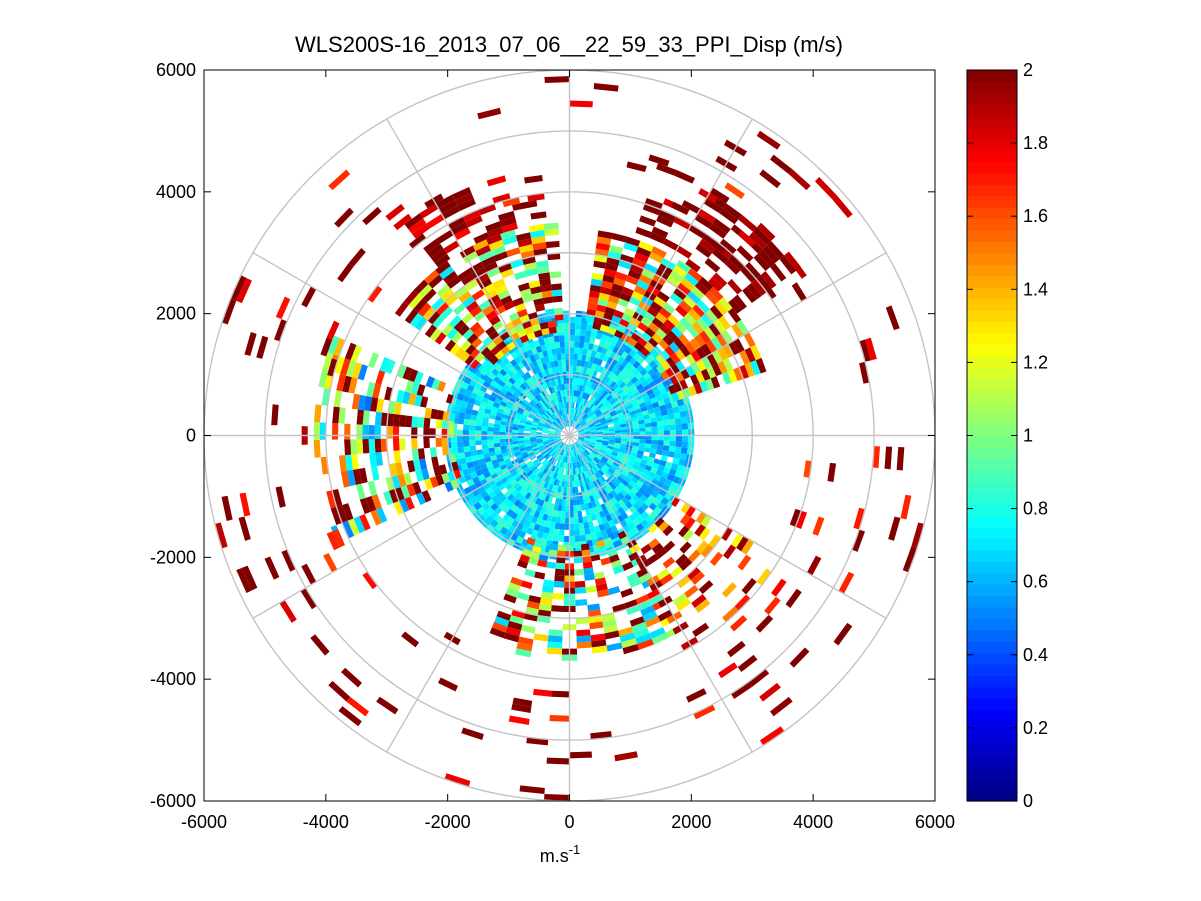 The width and height of the screenshot is (1201, 901). What do you see at coordinates (992, 452) in the screenshot?
I see `colorbar-band` at bounding box center [992, 452].